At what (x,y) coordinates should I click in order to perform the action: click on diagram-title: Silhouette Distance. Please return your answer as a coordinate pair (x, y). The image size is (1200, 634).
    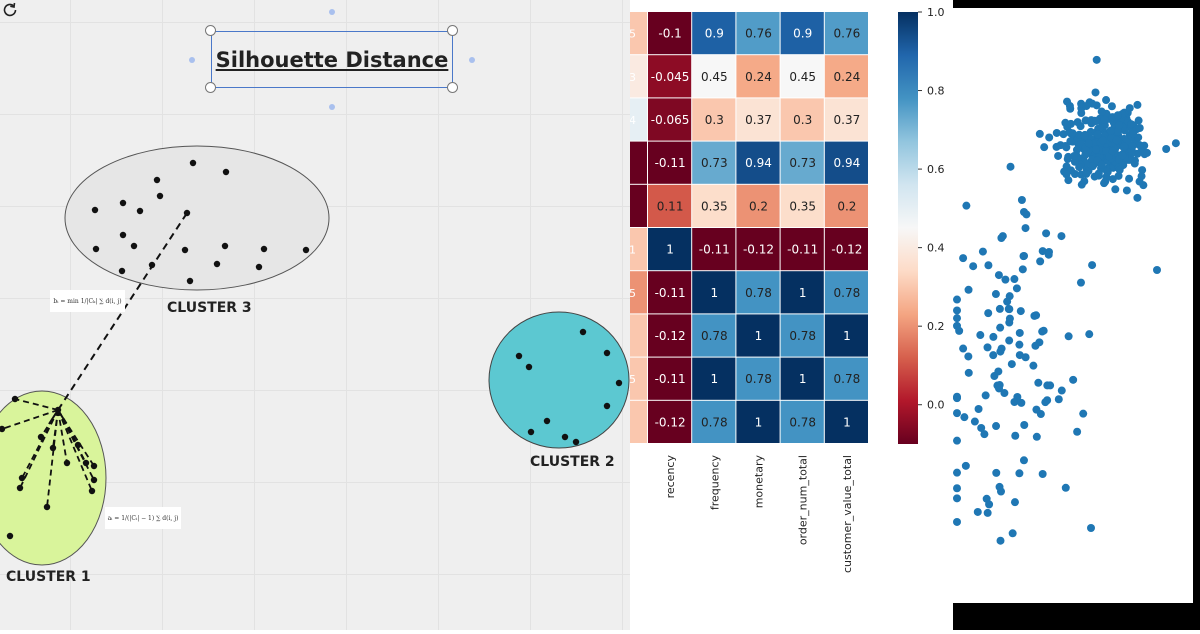
    Looking at the image, I should click on (332, 59).